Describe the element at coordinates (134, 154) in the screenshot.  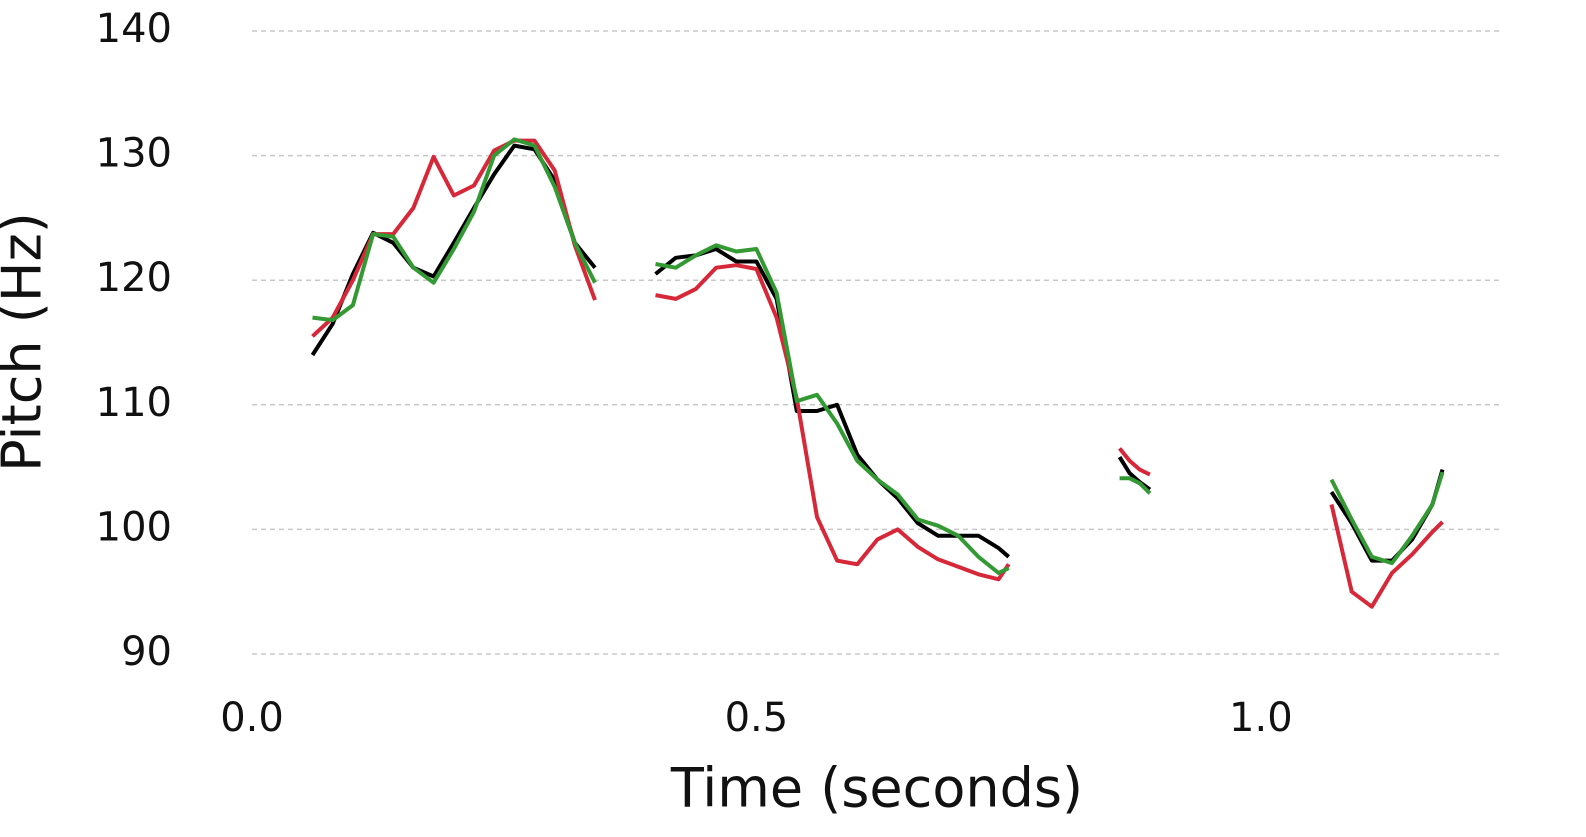
I see `y-tick-label: 130` at that location.